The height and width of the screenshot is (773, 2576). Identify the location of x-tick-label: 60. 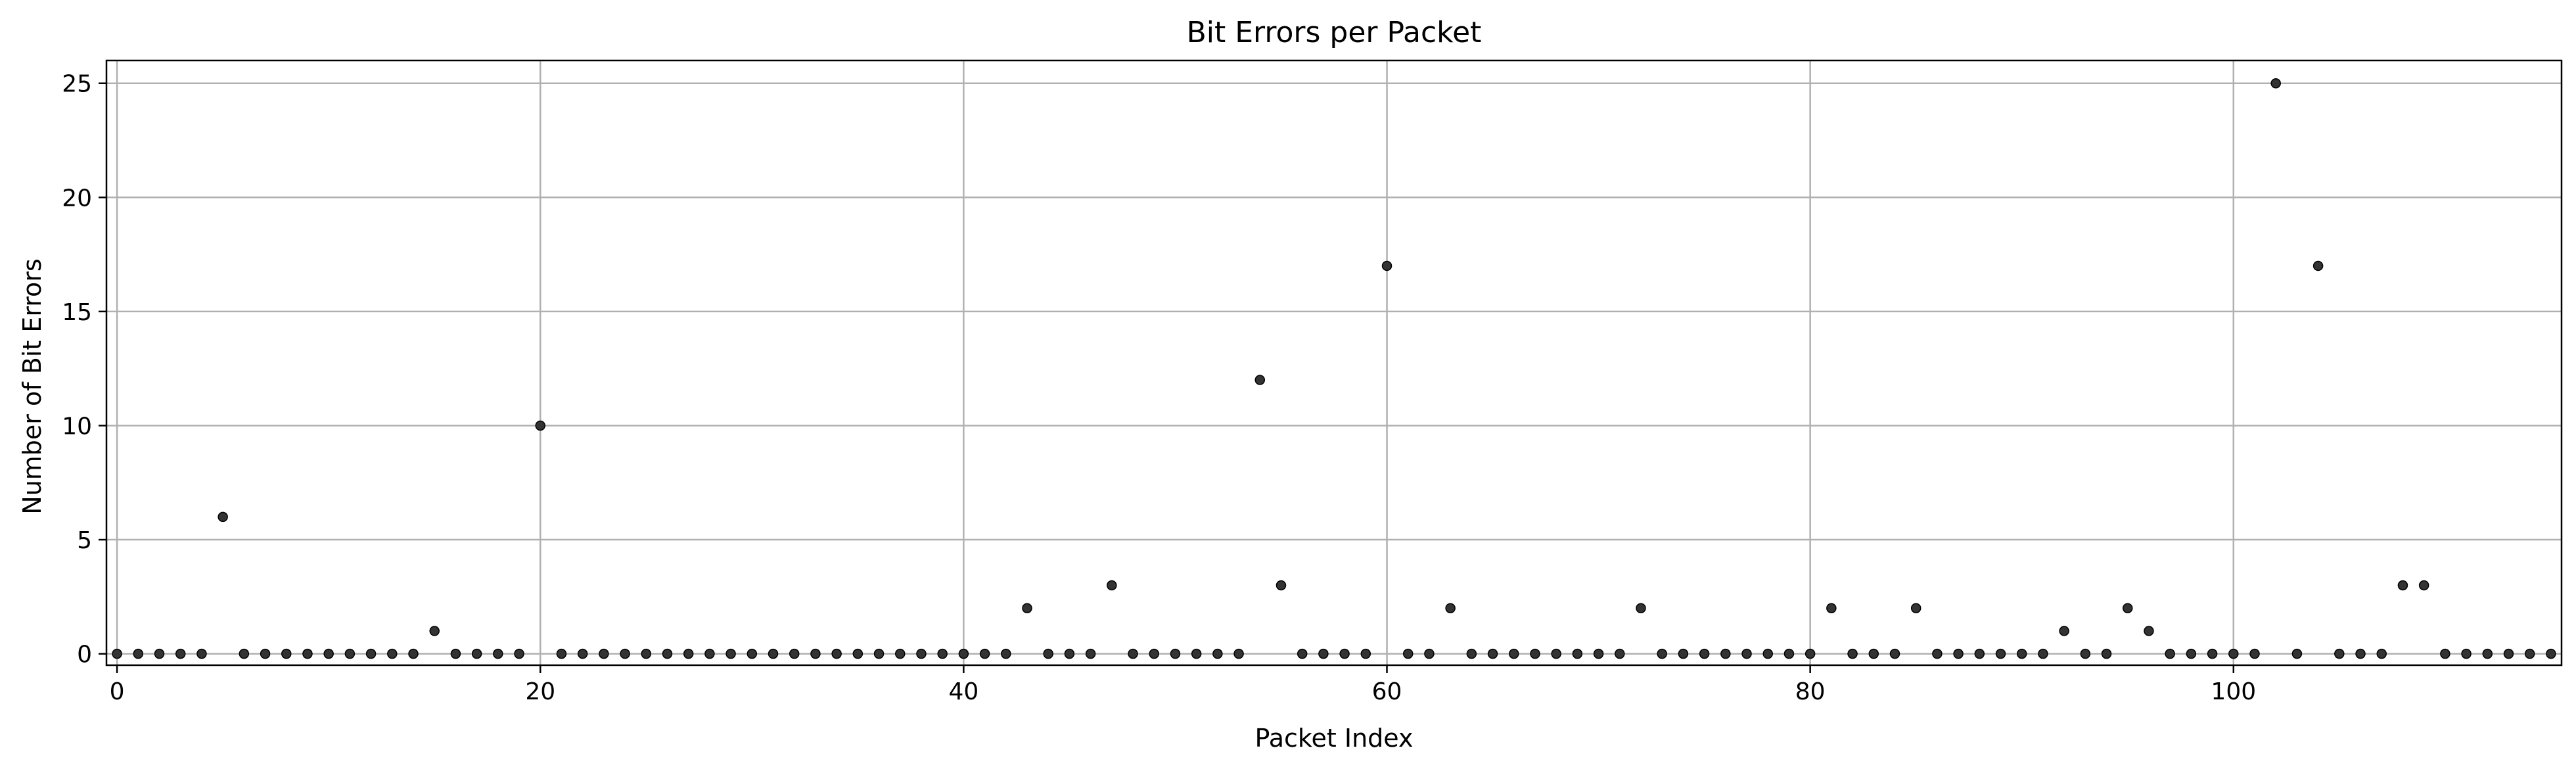
(1387, 691).